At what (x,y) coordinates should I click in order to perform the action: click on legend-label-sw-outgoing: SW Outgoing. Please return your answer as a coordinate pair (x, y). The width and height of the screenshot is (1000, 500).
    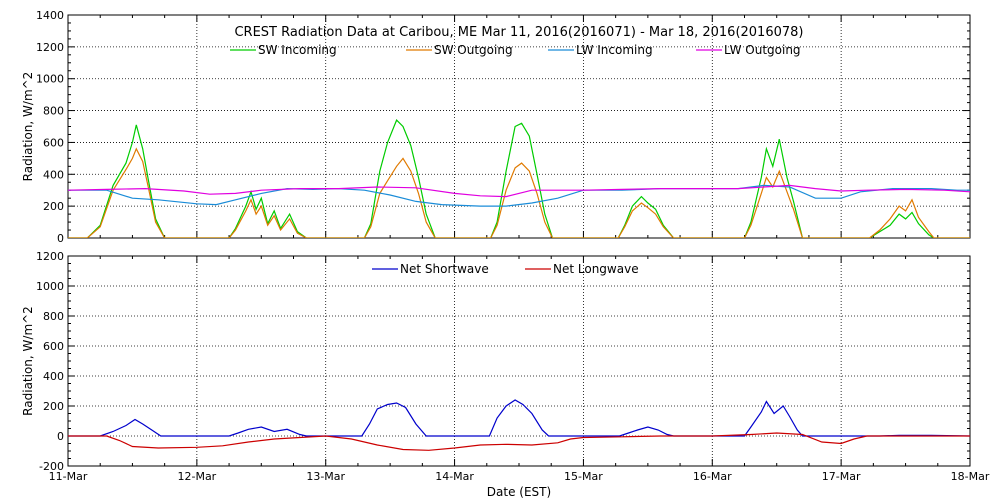
    Looking at the image, I should click on (473, 50).